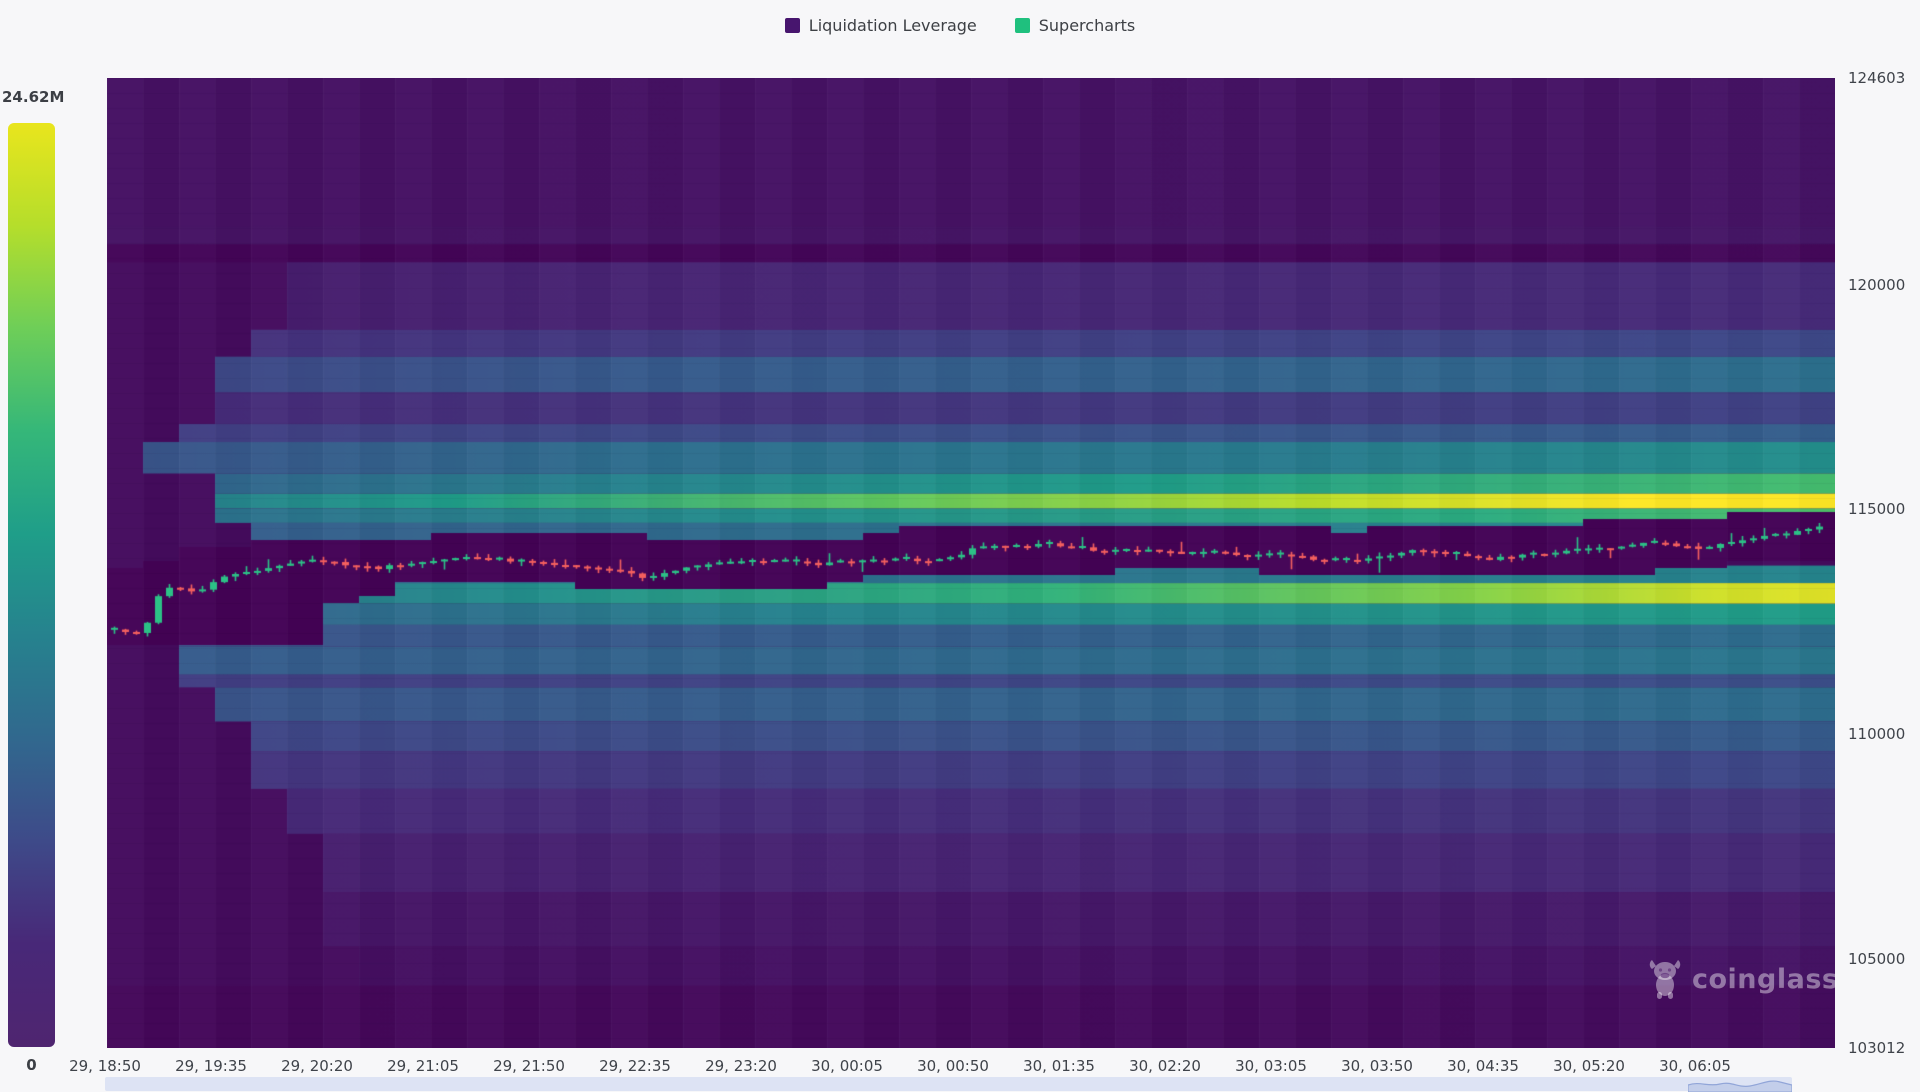 The width and height of the screenshot is (1920, 1092). I want to click on time-axis-tick: 30, 03:05, so click(1271, 1066).